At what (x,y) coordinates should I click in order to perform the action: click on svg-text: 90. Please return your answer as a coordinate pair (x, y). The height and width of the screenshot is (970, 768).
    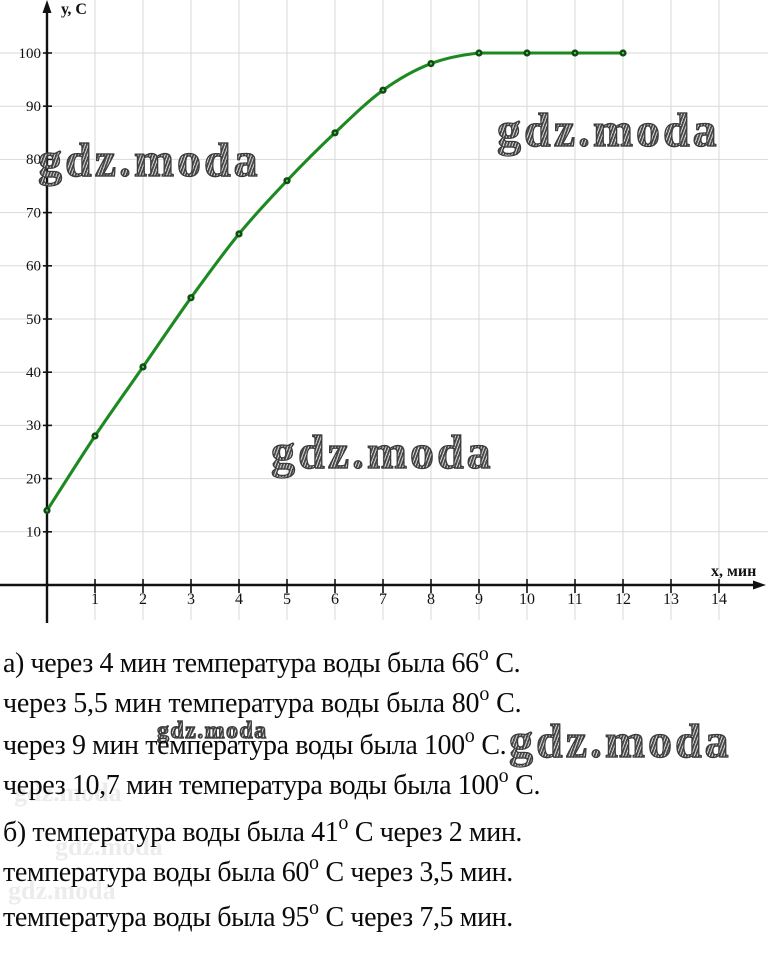
    Looking at the image, I should click on (33, 107).